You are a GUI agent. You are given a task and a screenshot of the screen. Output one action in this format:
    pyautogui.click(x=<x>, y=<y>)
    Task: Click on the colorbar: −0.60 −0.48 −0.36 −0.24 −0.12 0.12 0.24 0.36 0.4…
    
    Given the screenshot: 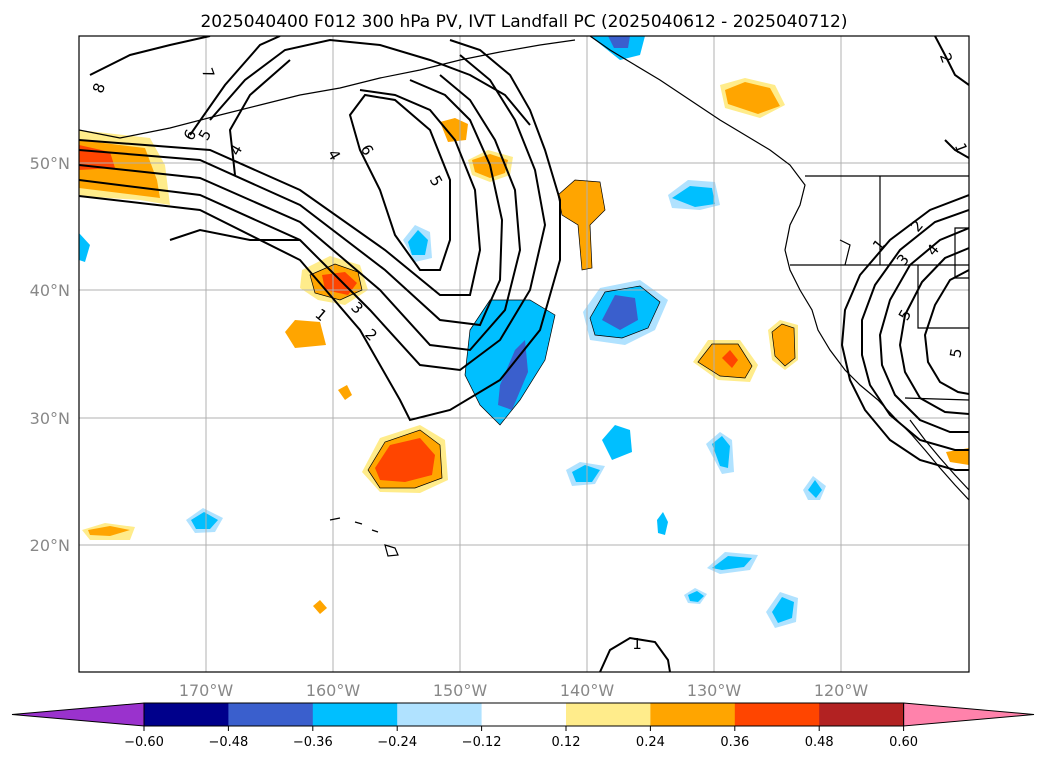 What is the action you would take?
    pyautogui.click(x=523, y=726)
    